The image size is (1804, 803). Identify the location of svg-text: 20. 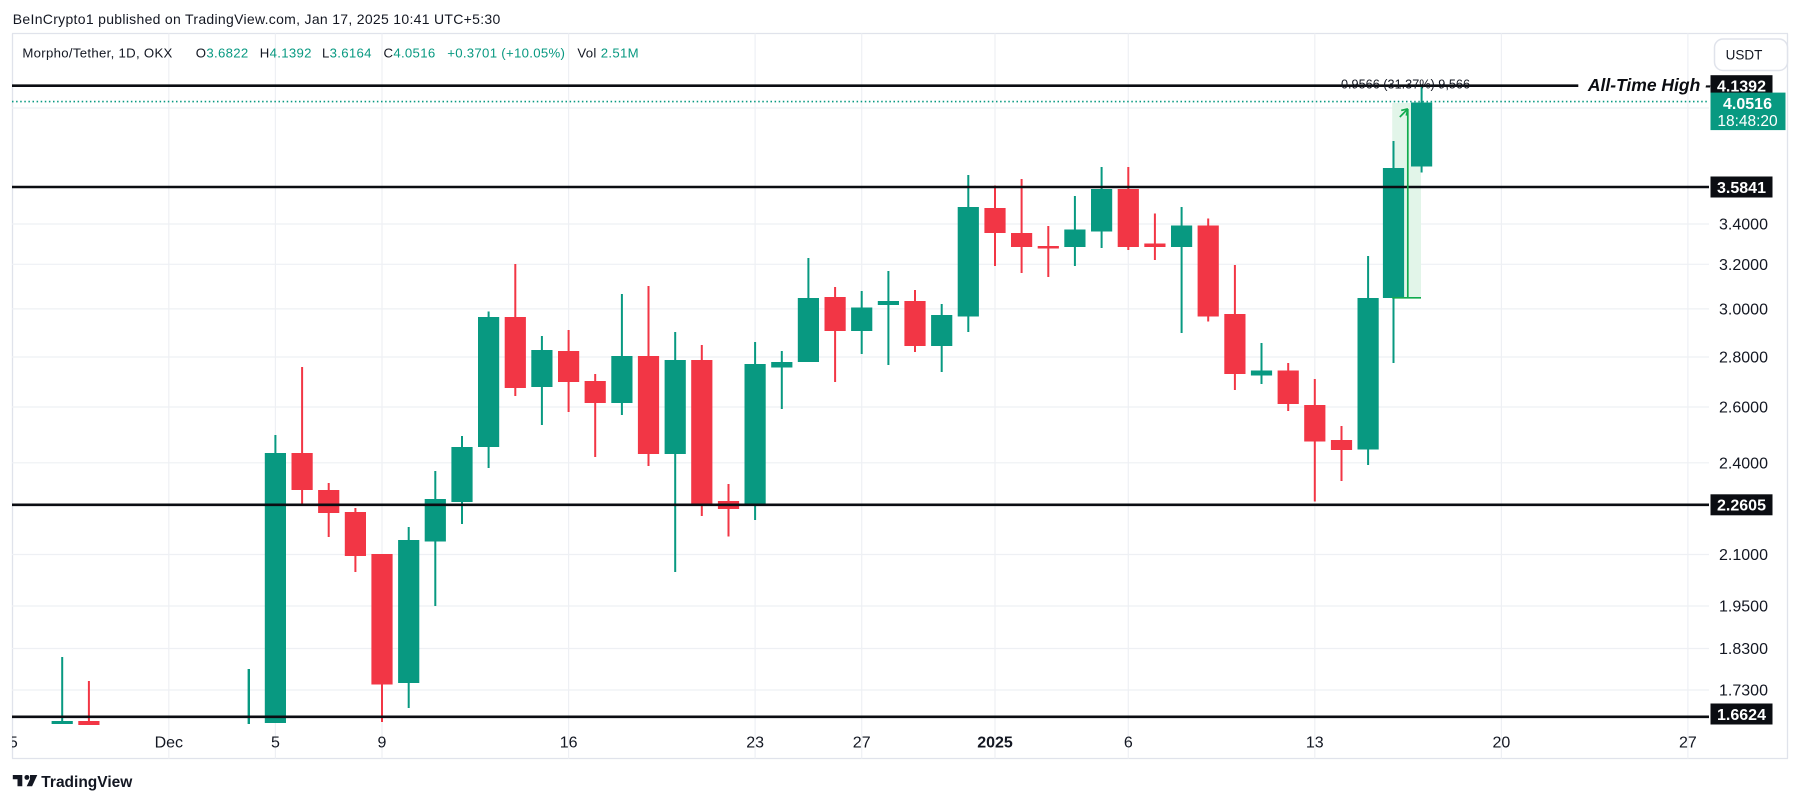
(1502, 743).